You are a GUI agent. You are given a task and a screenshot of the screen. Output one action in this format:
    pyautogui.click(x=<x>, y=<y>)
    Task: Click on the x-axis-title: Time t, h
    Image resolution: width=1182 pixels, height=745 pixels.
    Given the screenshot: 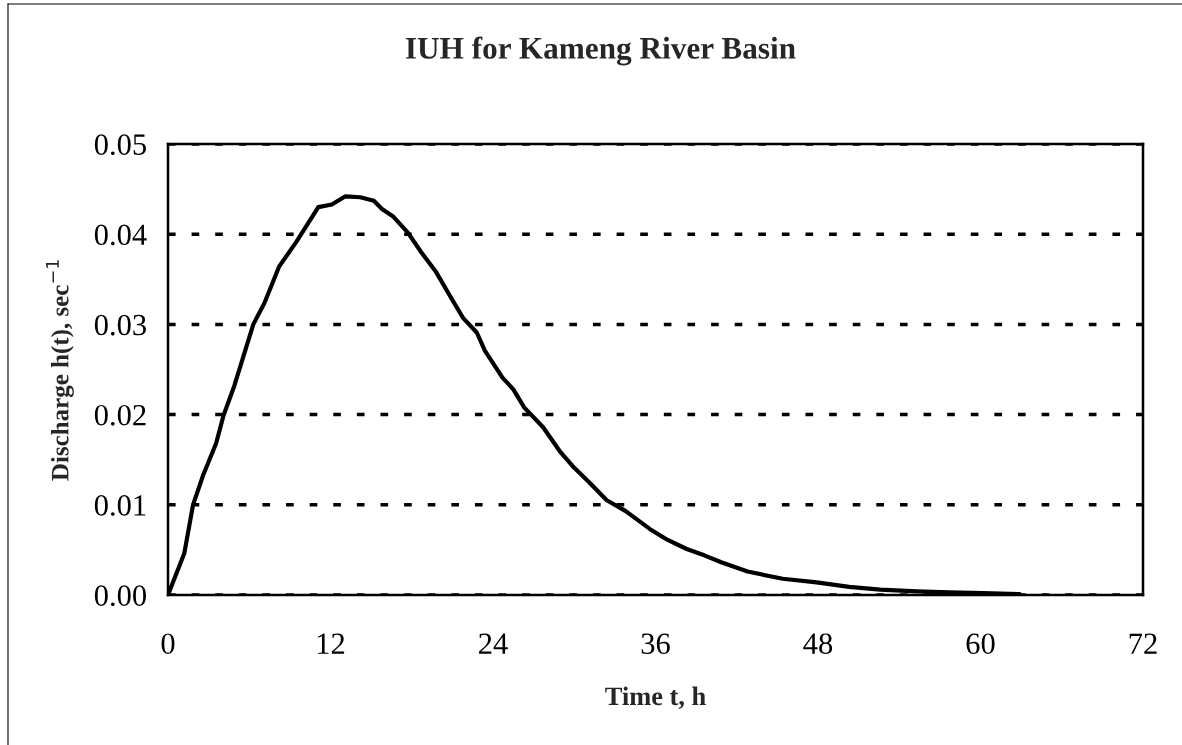 What is the action you would take?
    pyautogui.click(x=655, y=697)
    